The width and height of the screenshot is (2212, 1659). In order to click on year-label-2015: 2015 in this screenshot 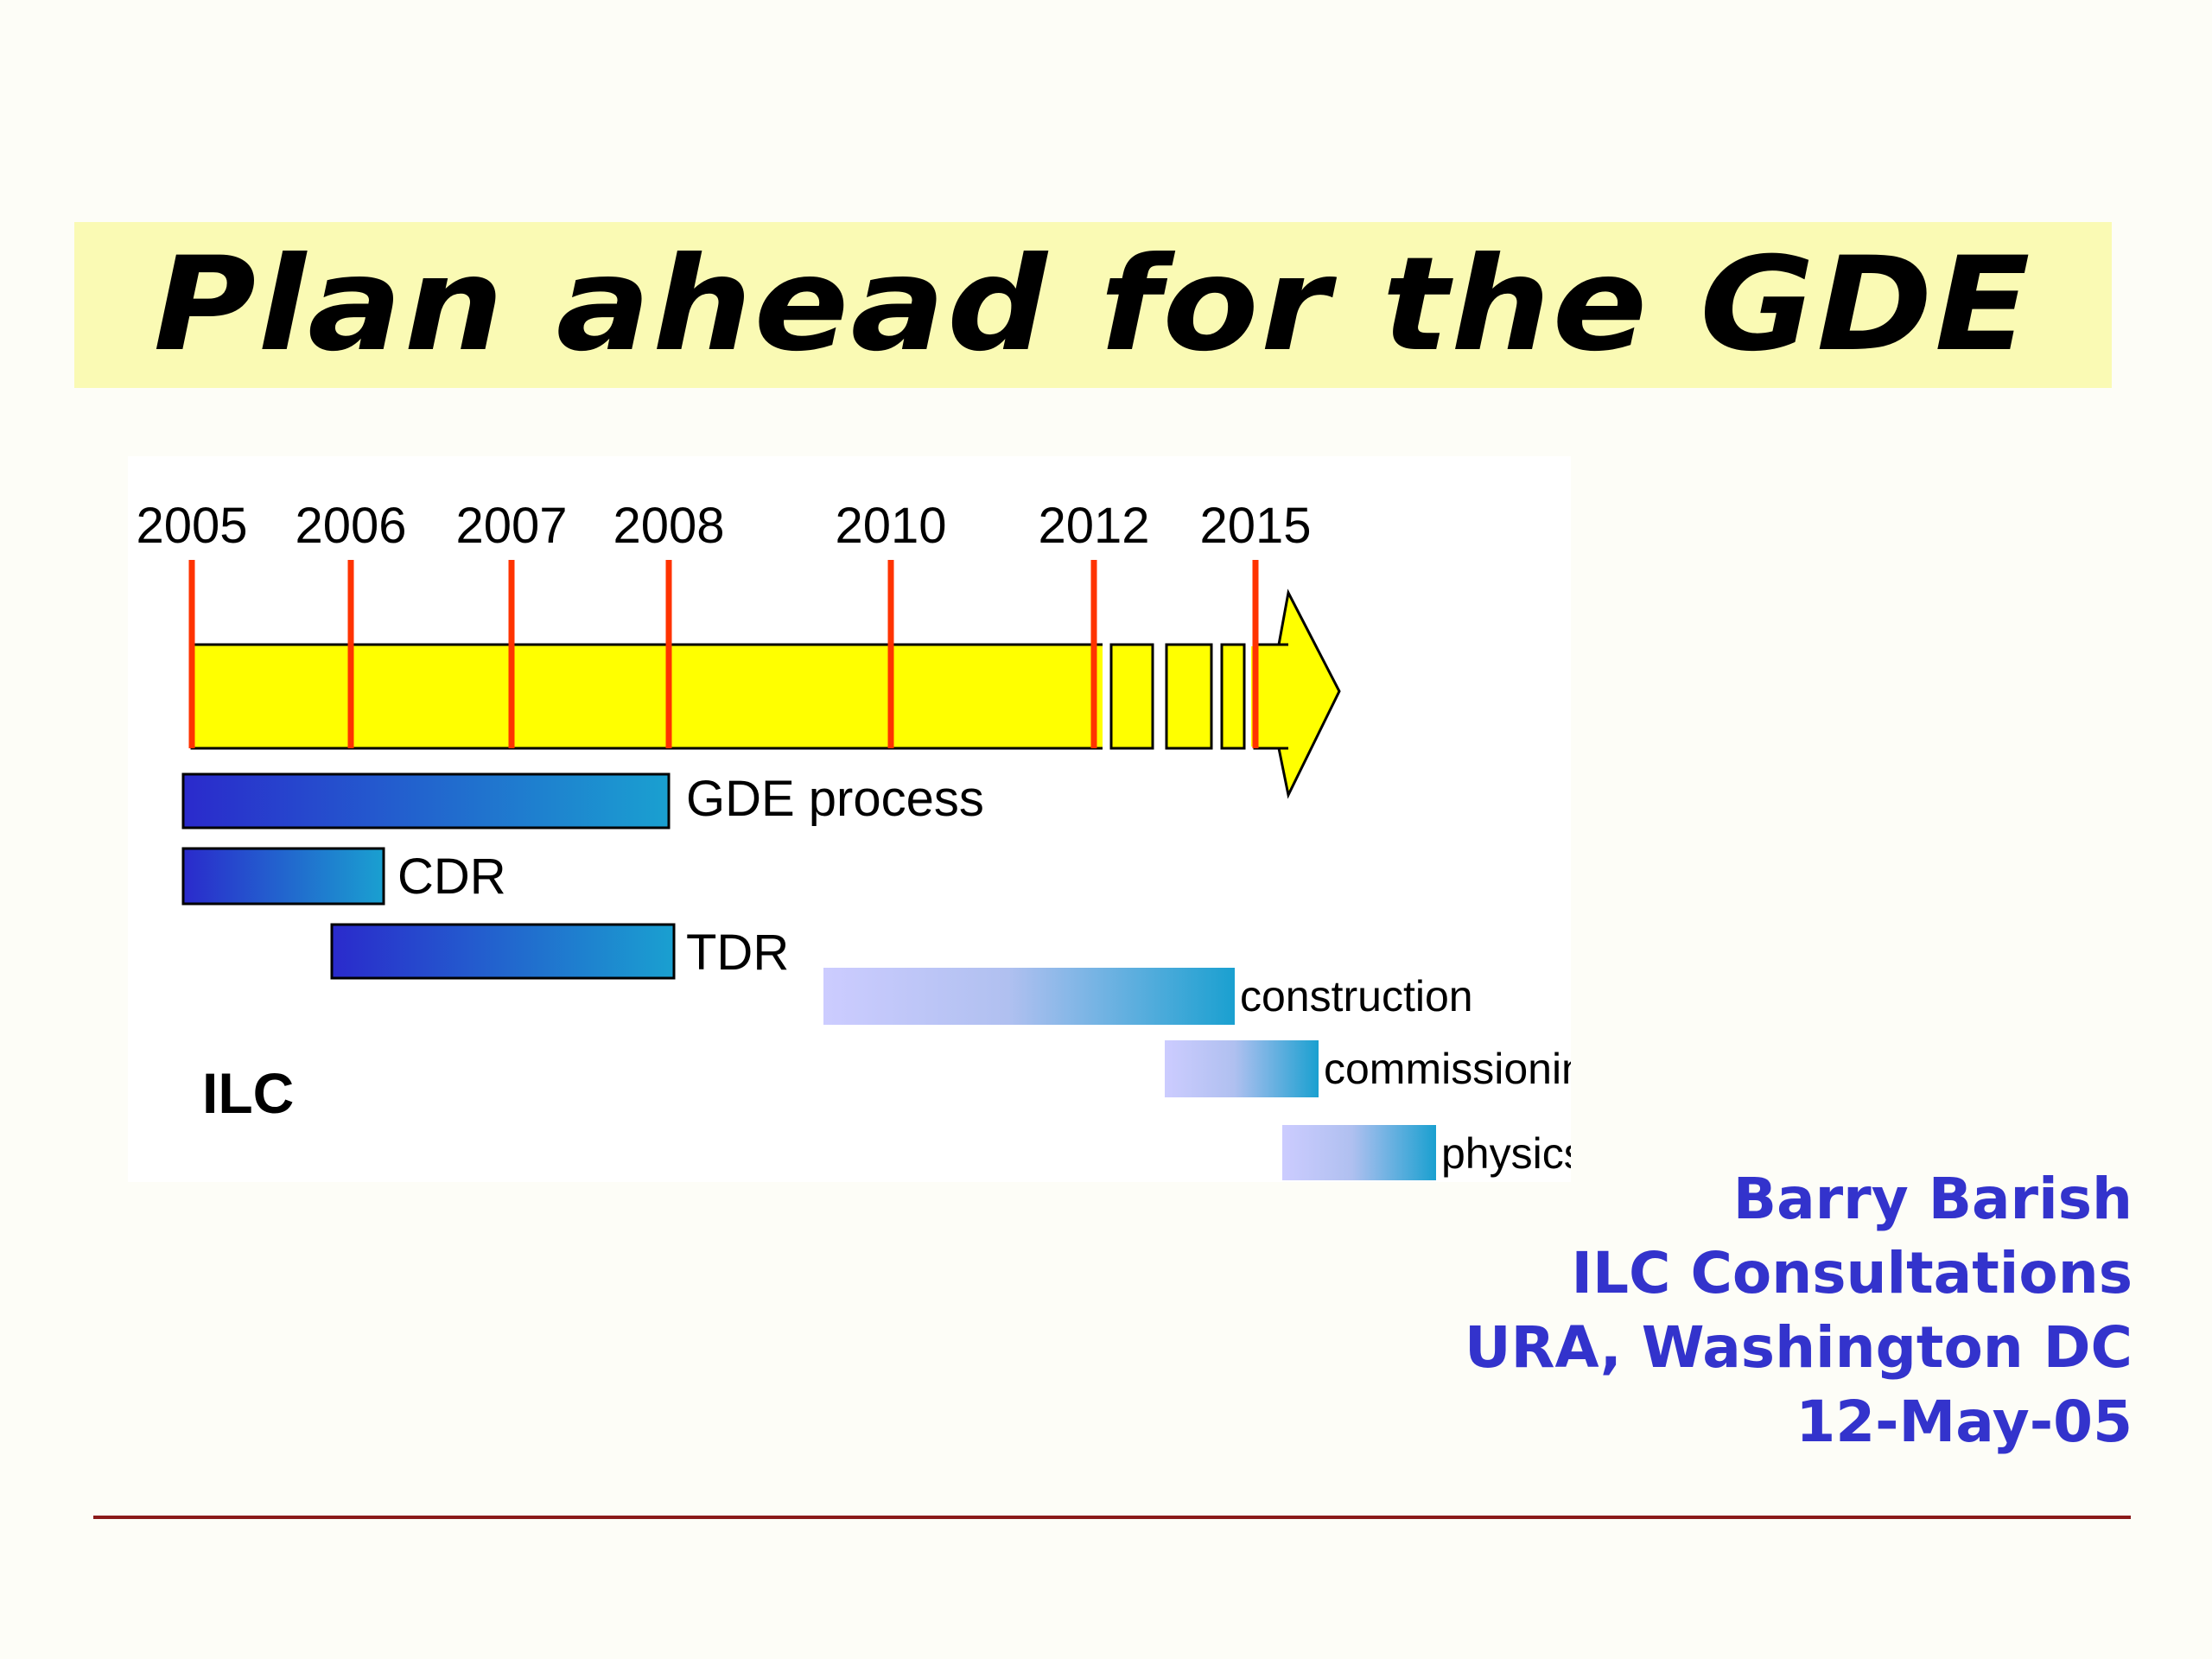, I will do `click(1255, 526)`.